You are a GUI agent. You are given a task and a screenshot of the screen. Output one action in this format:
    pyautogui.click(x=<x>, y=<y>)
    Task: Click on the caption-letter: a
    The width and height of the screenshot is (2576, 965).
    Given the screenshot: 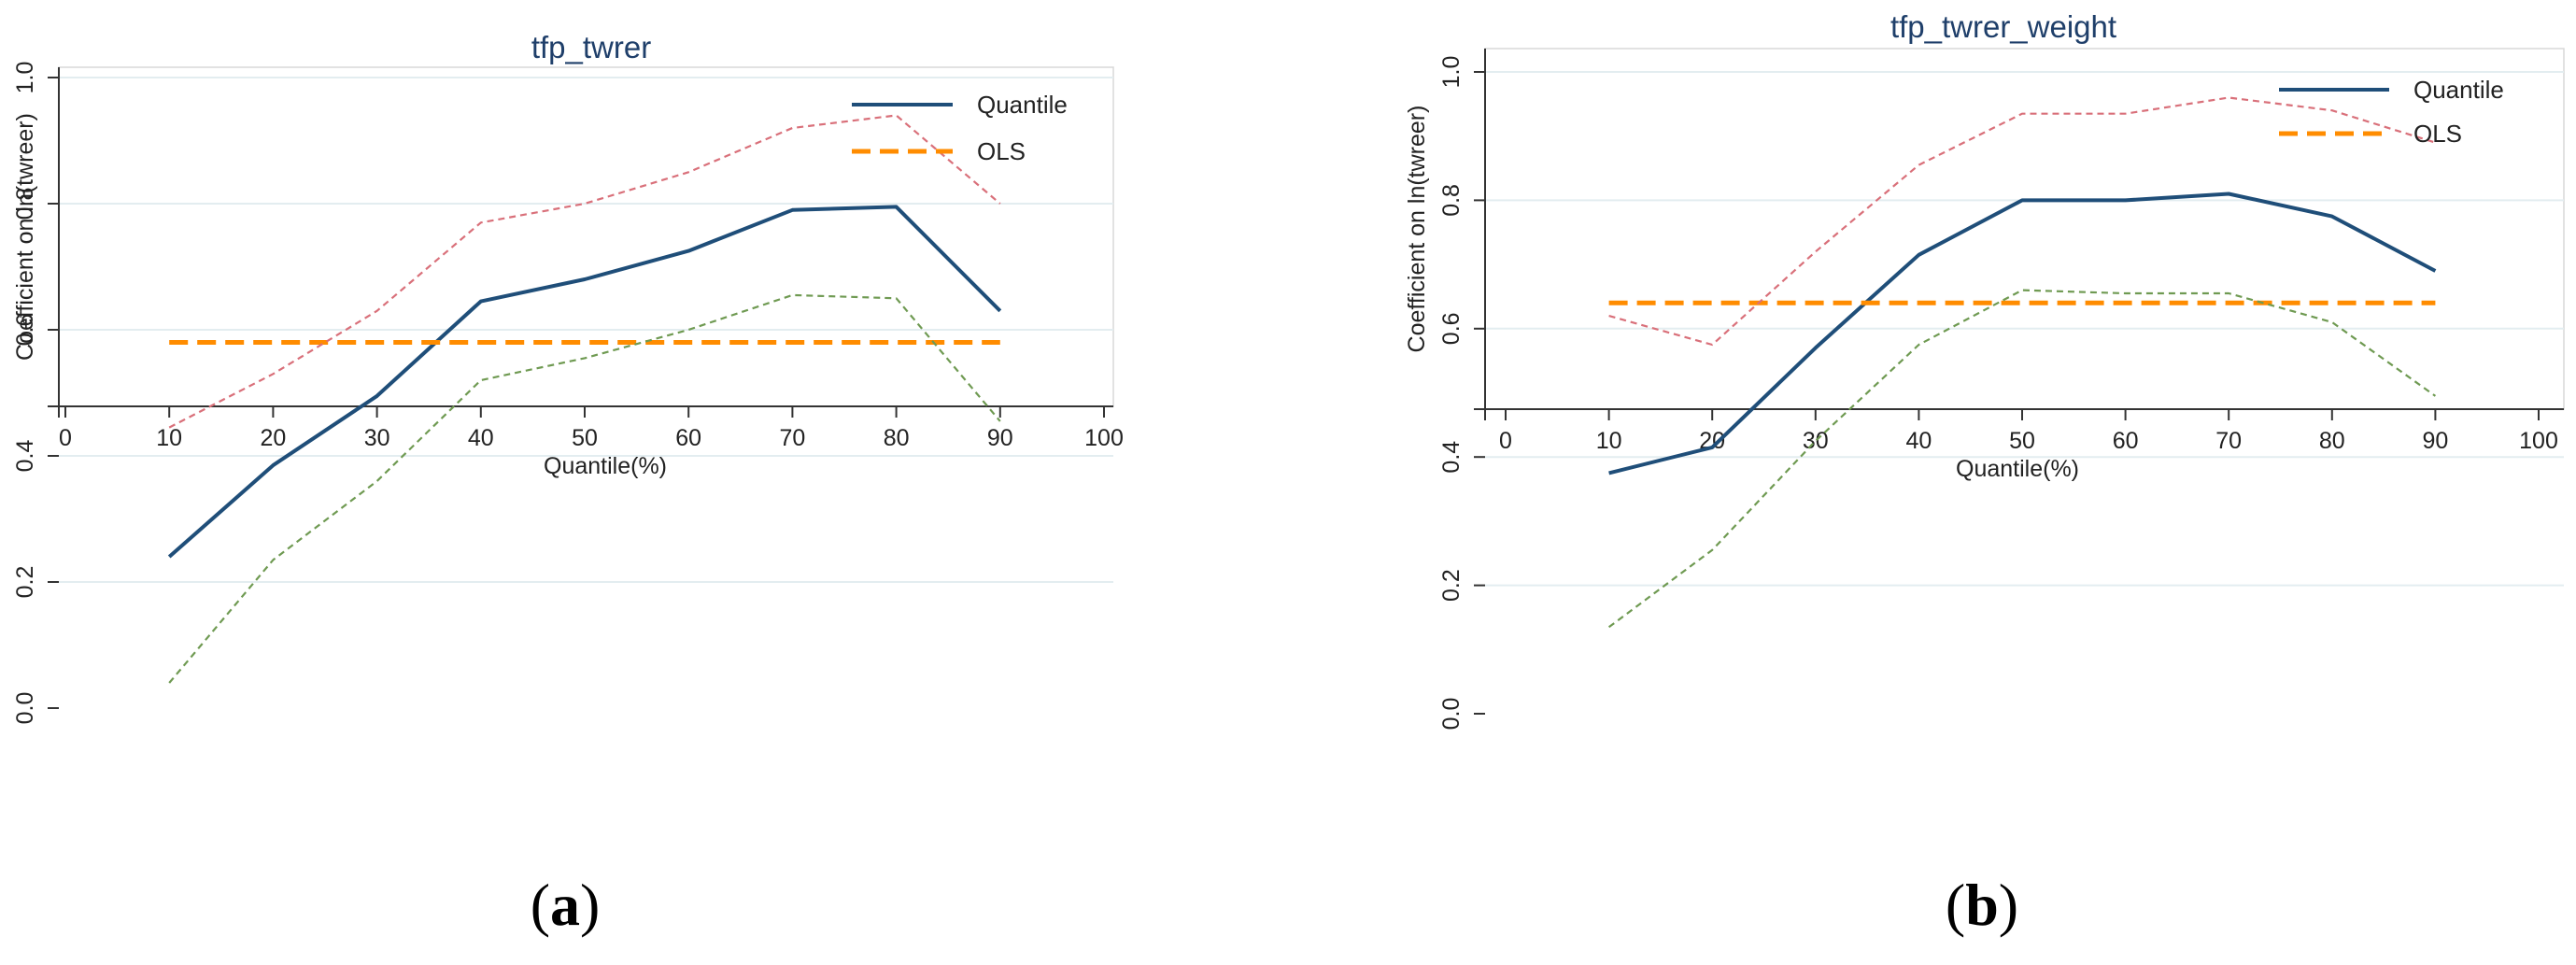 What is the action you would take?
    pyautogui.click(x=565, y=905)
    